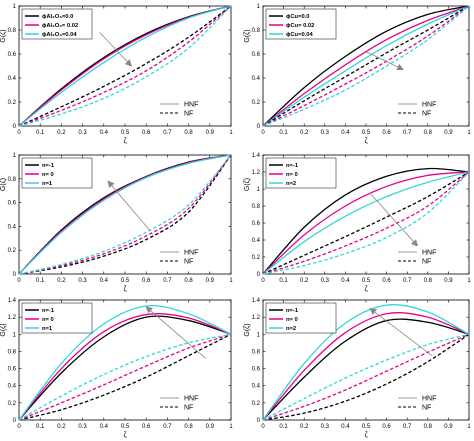  Describe the element at coordinates (300, 26) in the screenshot. I see `legend-label: ϕCu= 0.02` at that location.